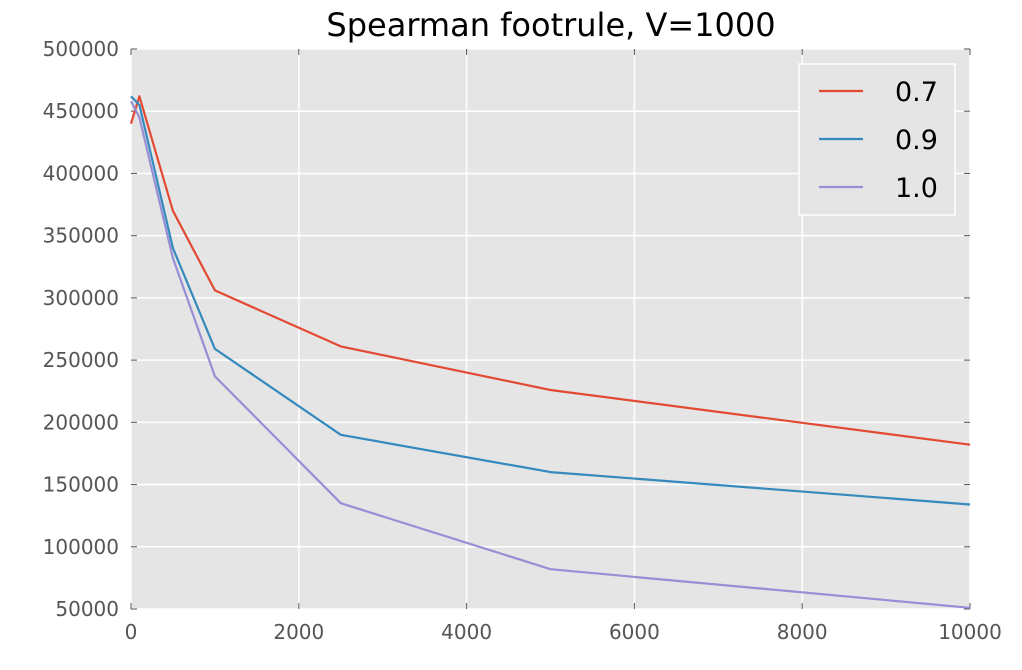 This screenshot has width=1022, height=670. I want to click on y-tick-label: 250000, so click(81, 360).